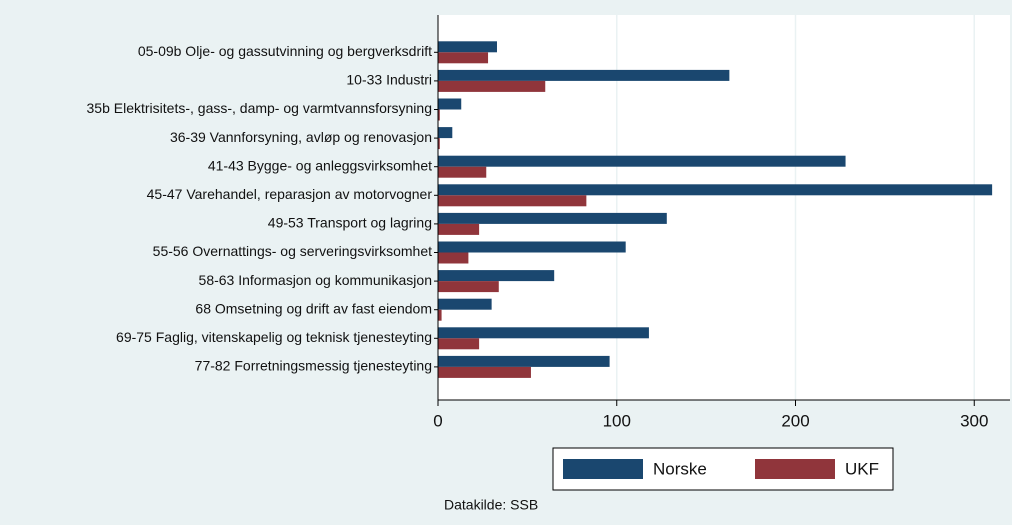 This screenshot has height=525, width=1012. I want to click on x-tick-label: 200, so click(795, 420).